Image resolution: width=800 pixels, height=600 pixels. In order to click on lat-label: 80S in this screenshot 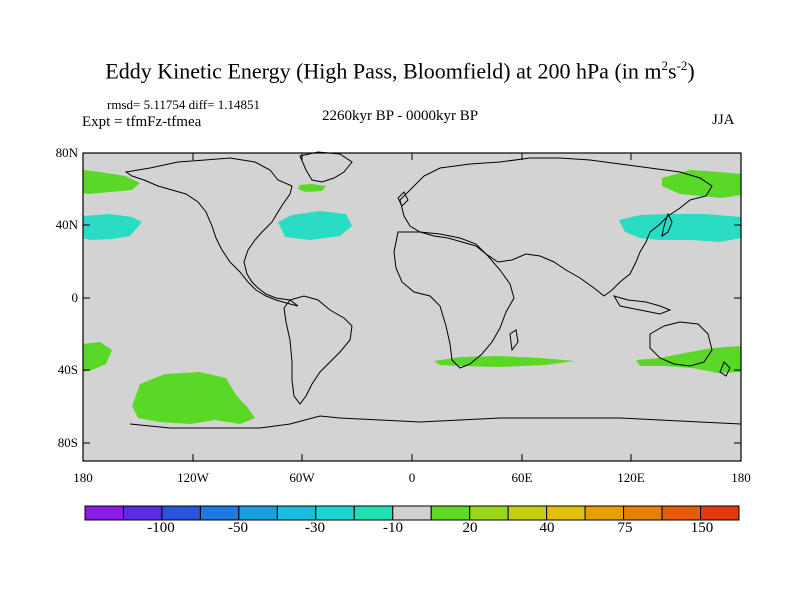, I will do `click(67, 442)`.